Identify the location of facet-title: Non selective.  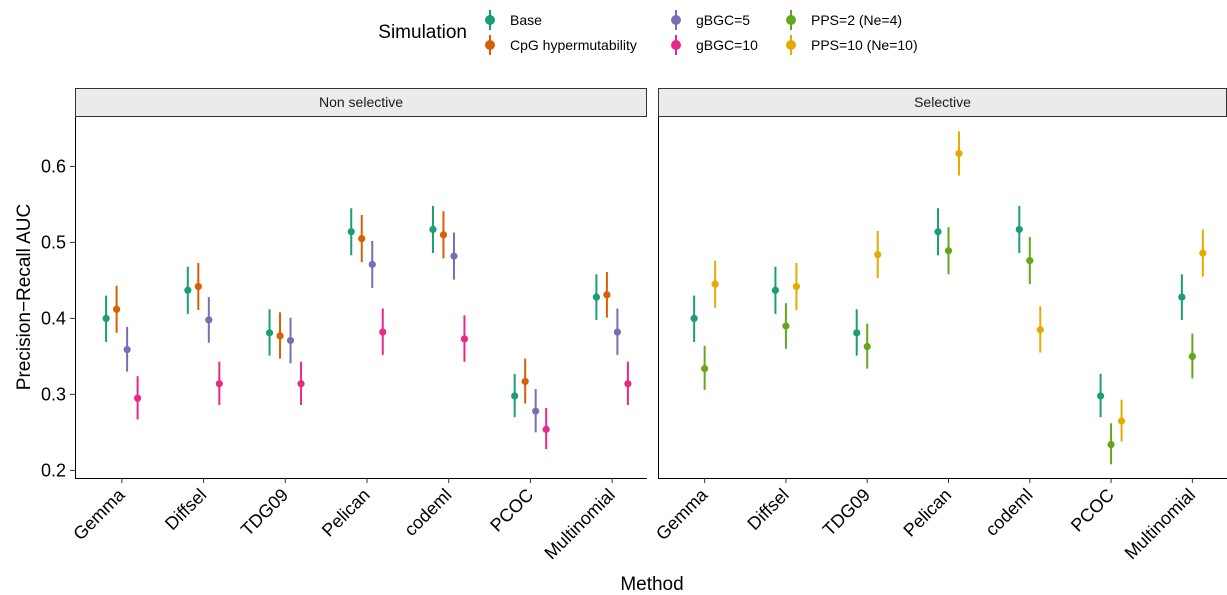
(361, 102).